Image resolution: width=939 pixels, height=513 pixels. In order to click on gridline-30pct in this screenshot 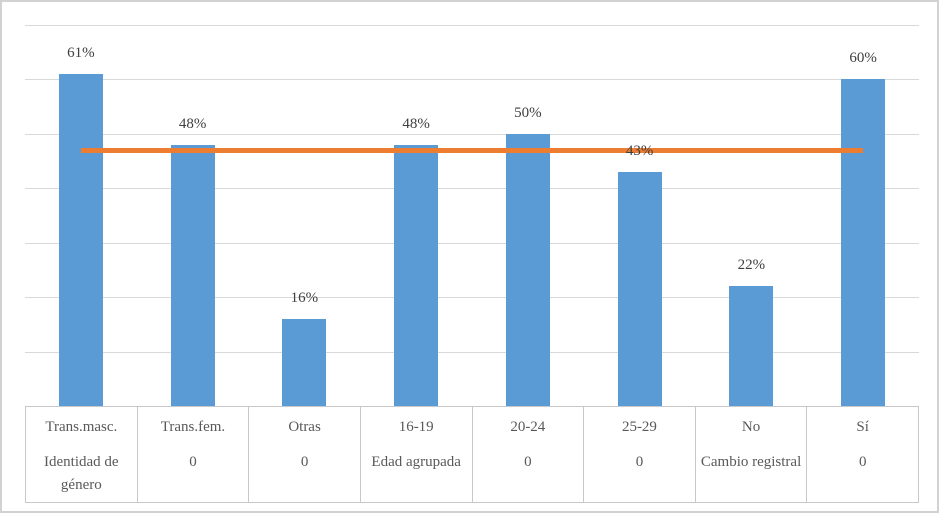, I will do `click(472, 243)`.